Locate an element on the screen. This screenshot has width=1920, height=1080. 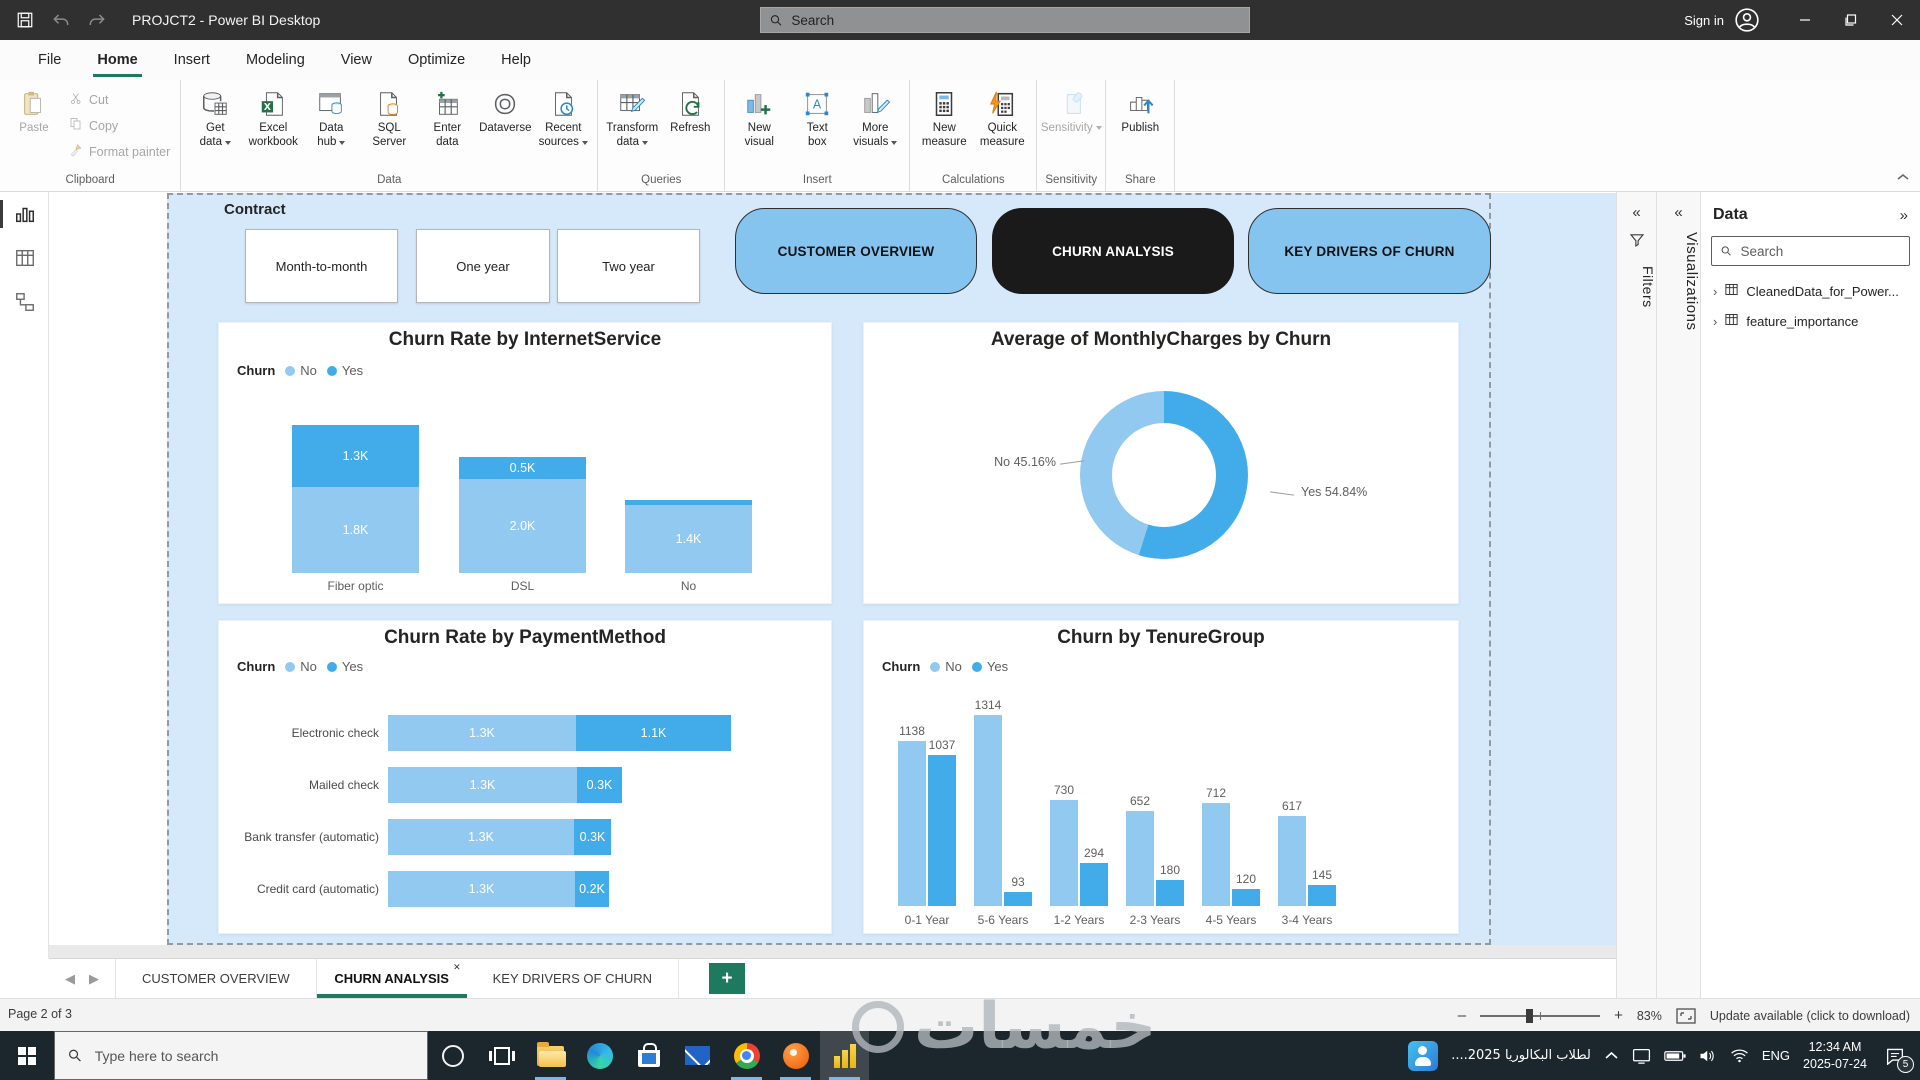
minimize-button is located at coordinates (1805, 20).